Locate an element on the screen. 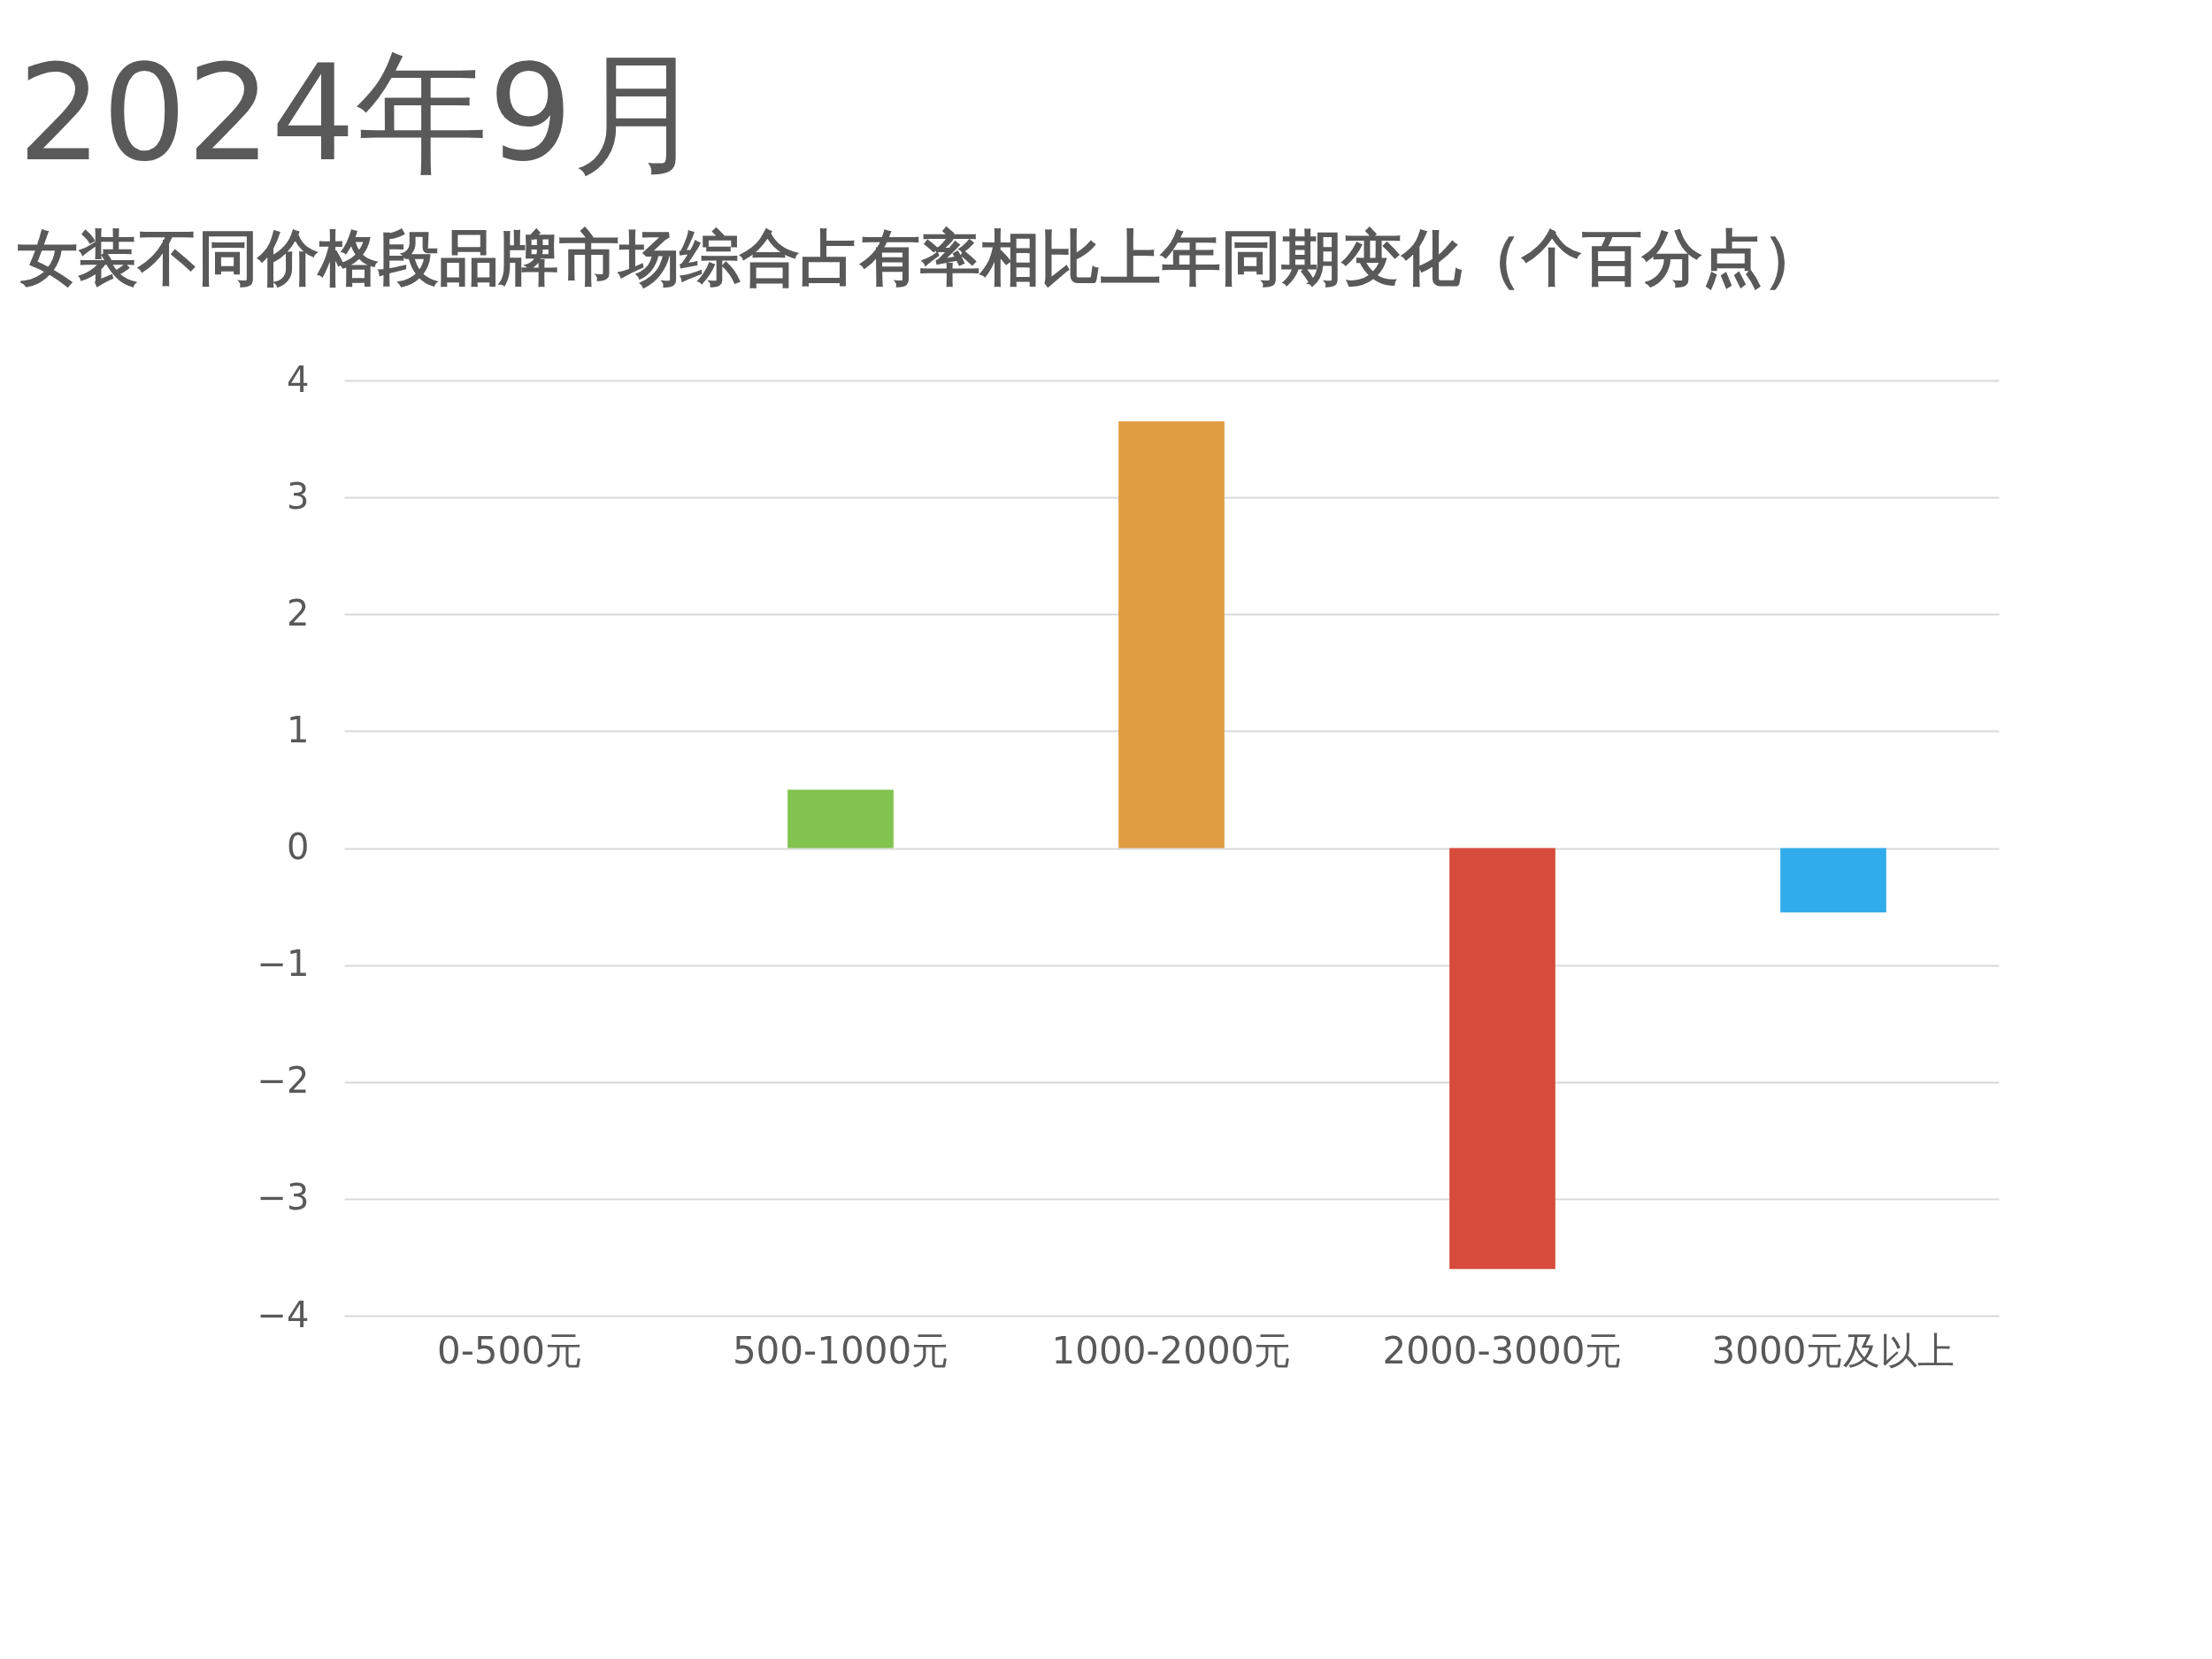 The image size is (2212, 1659). x-tick-label: 0-500元 is located at coordinates (510, 1350).